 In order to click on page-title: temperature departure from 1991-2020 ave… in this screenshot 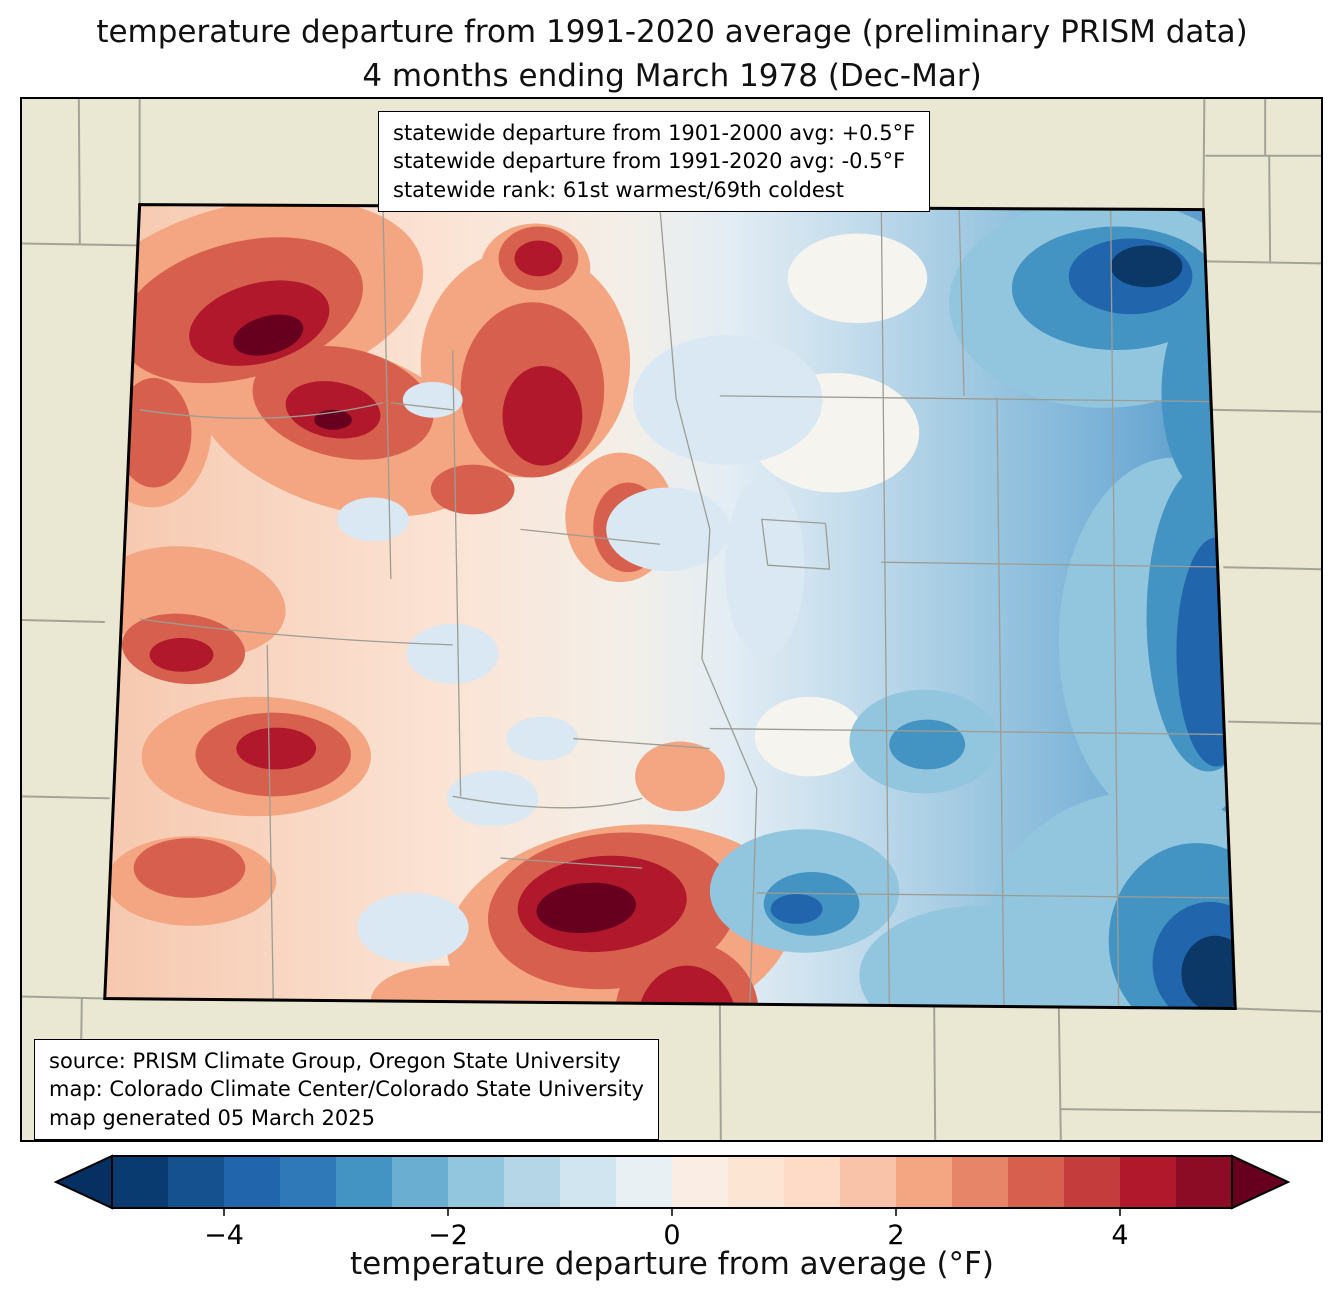, I will do `click(672, 54)`.